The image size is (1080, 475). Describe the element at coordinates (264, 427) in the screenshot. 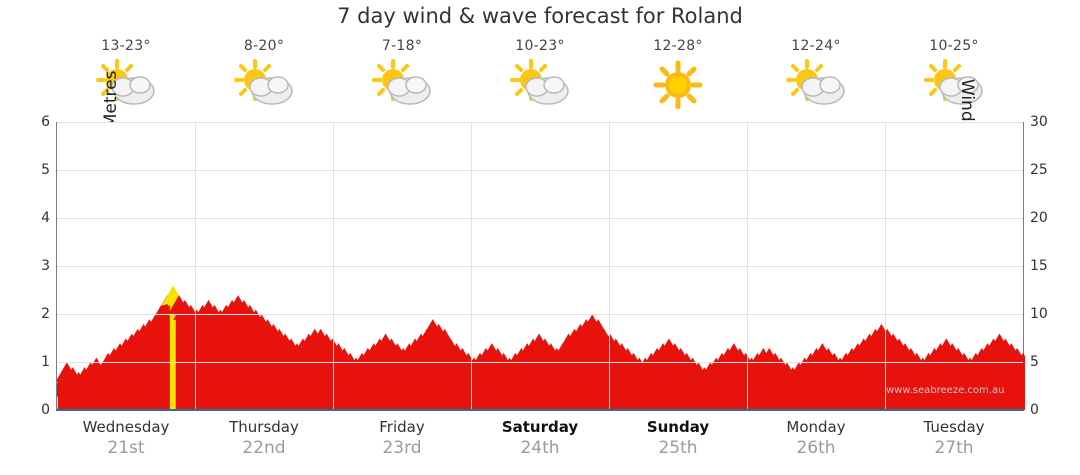

I see `day-name: Thursday` at that location.